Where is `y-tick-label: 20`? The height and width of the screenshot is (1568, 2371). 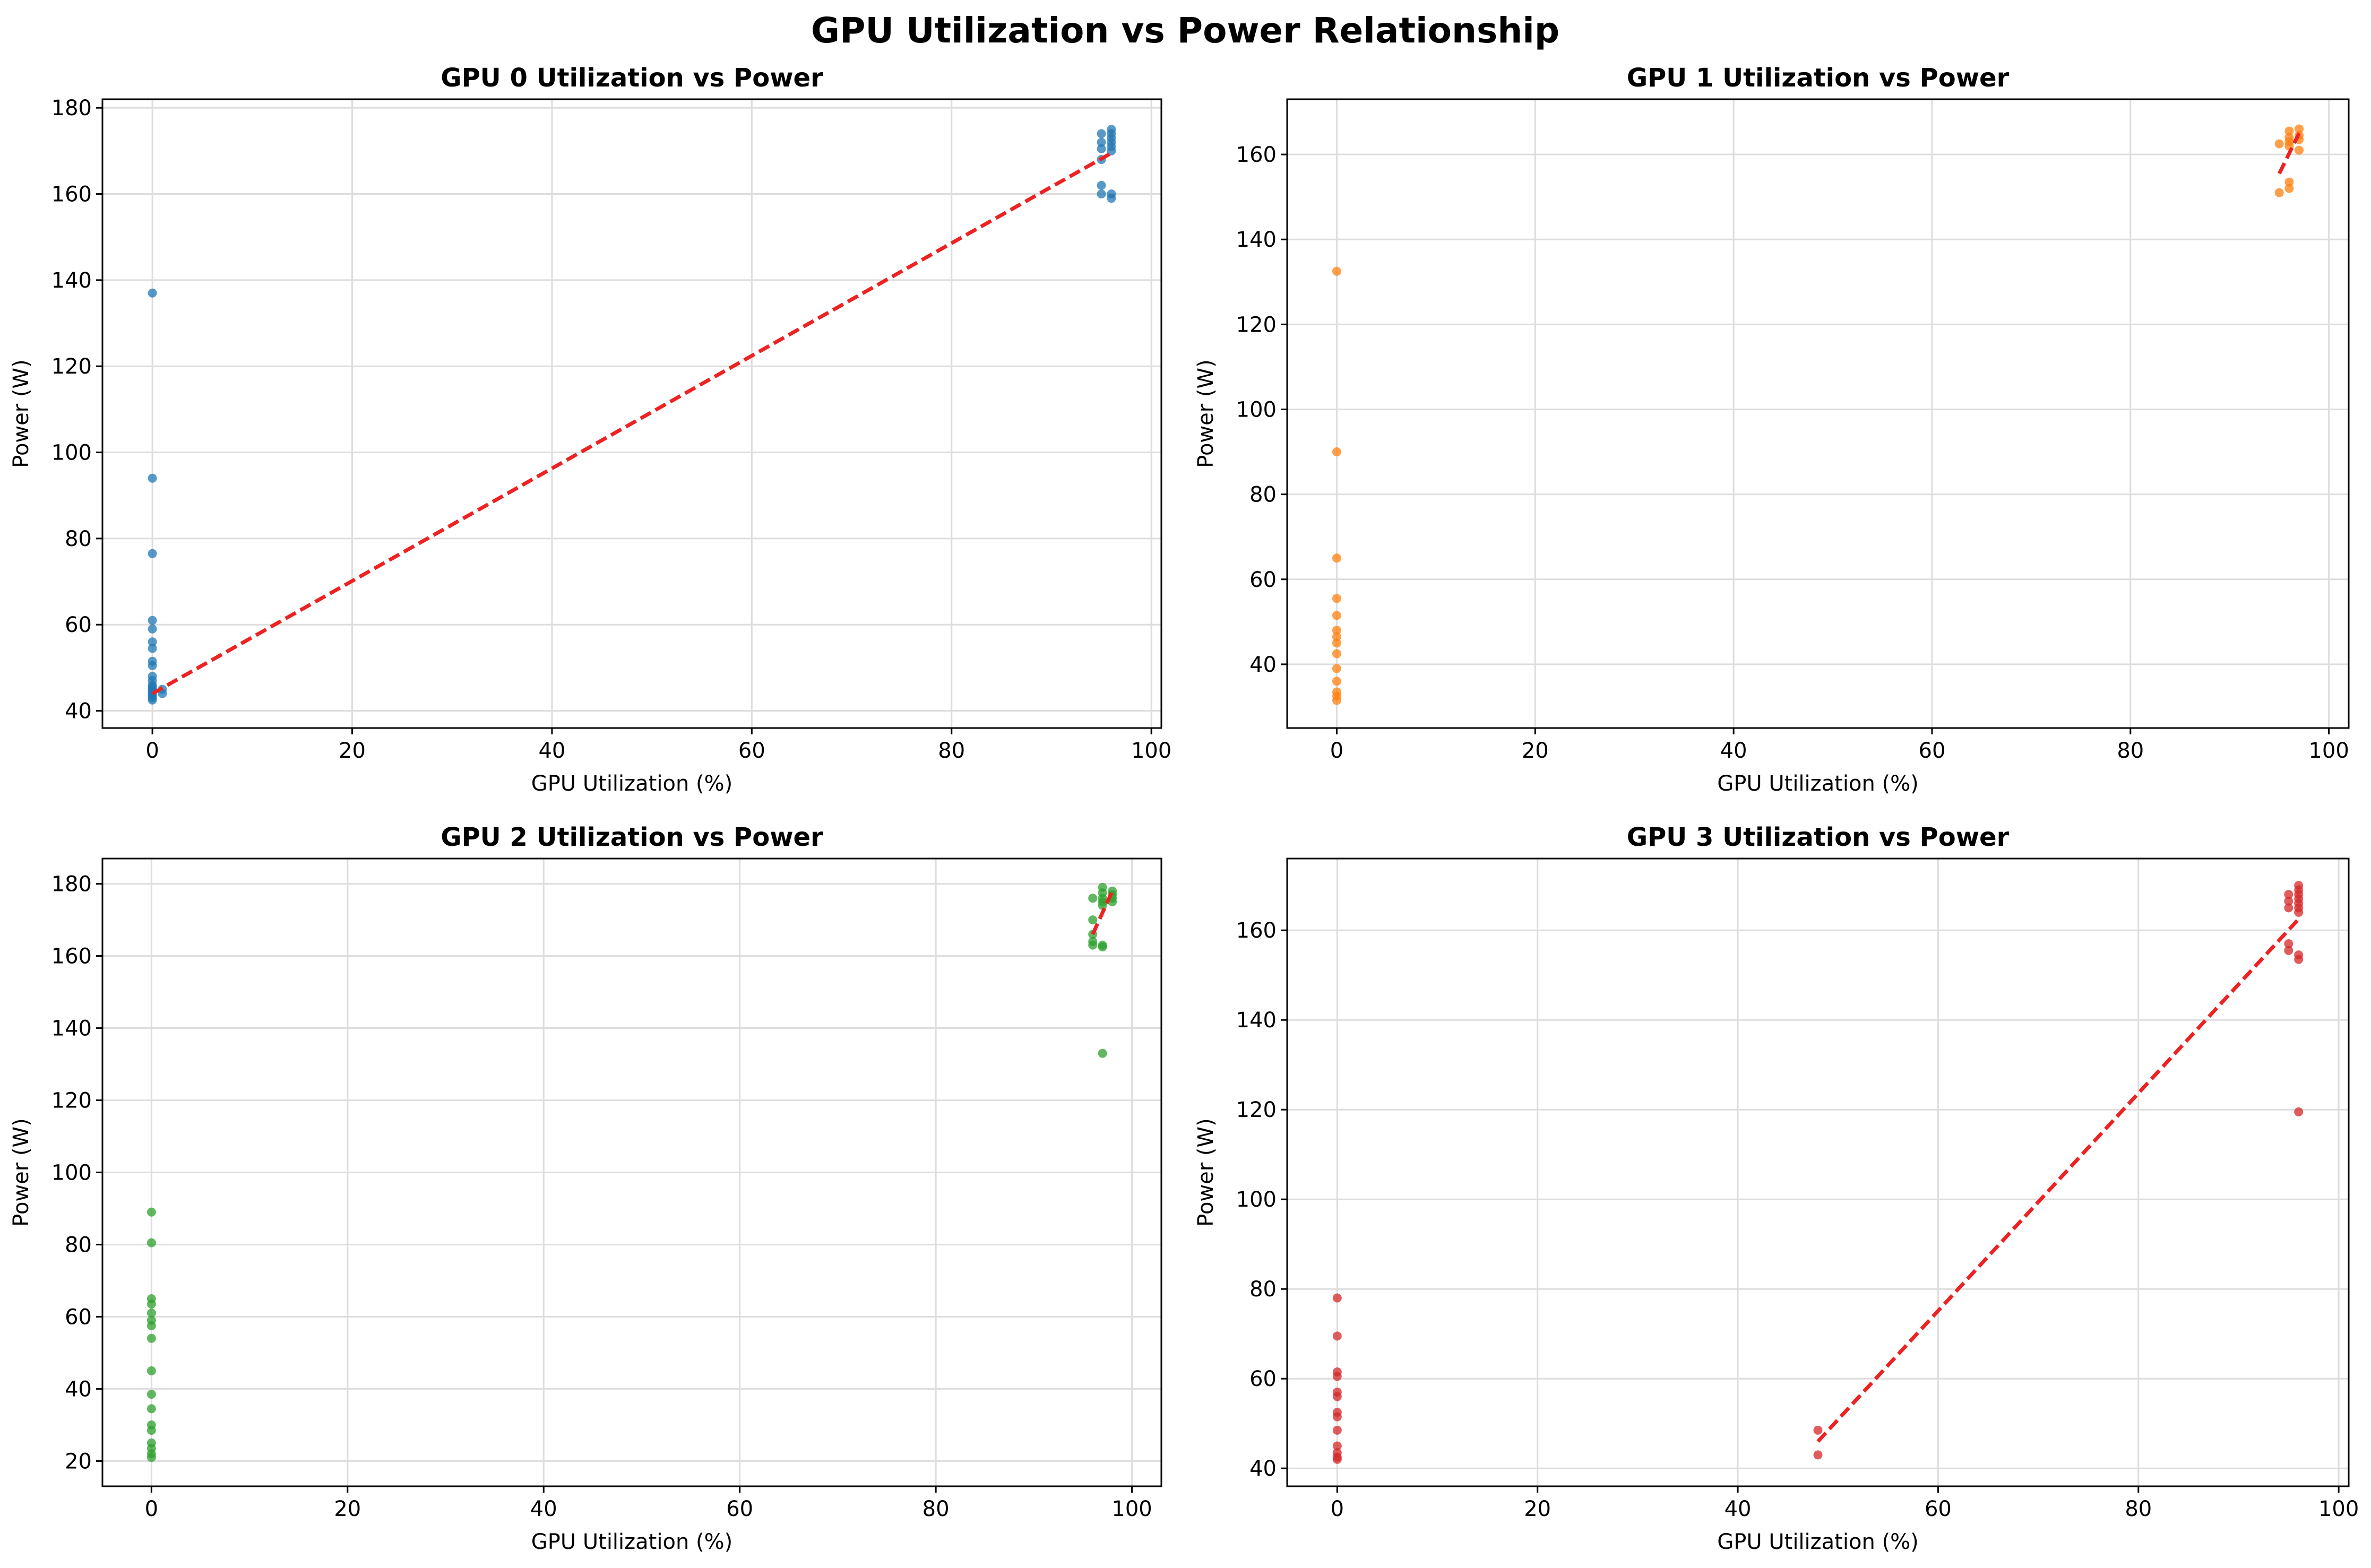
y-tick-label: 20 is located at coordinates (78, 1461).